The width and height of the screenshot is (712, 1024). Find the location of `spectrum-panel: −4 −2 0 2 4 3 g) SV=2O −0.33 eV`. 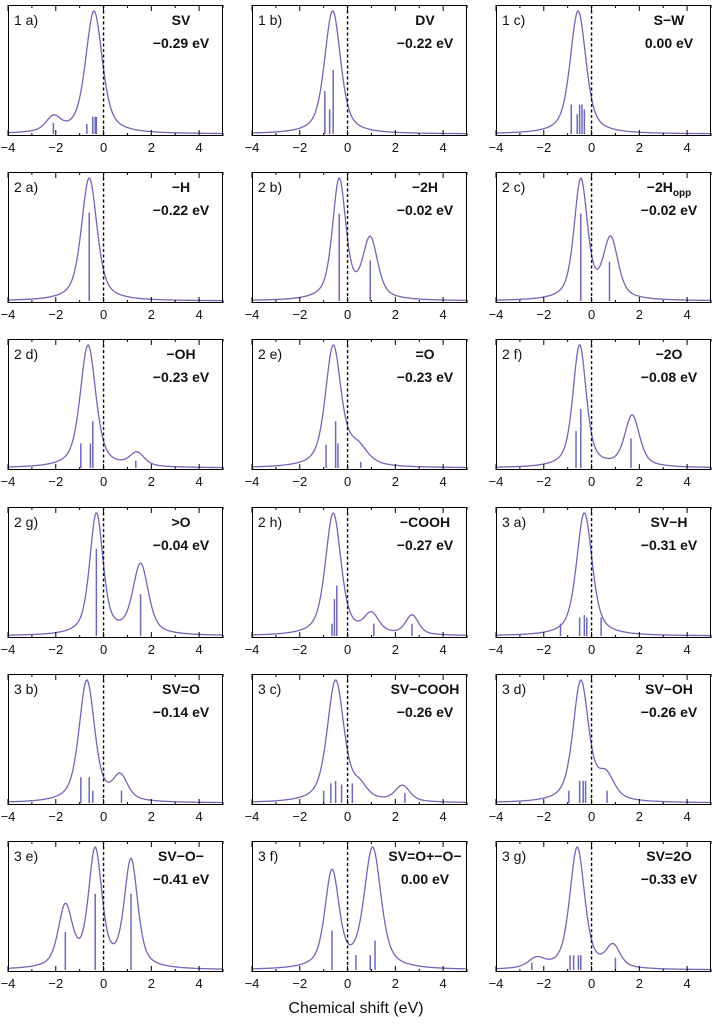

spectrum-panel: −4 −2 0 2 4 3 g) SV=2O −0.33 eV is located at coordinates (600, 916).